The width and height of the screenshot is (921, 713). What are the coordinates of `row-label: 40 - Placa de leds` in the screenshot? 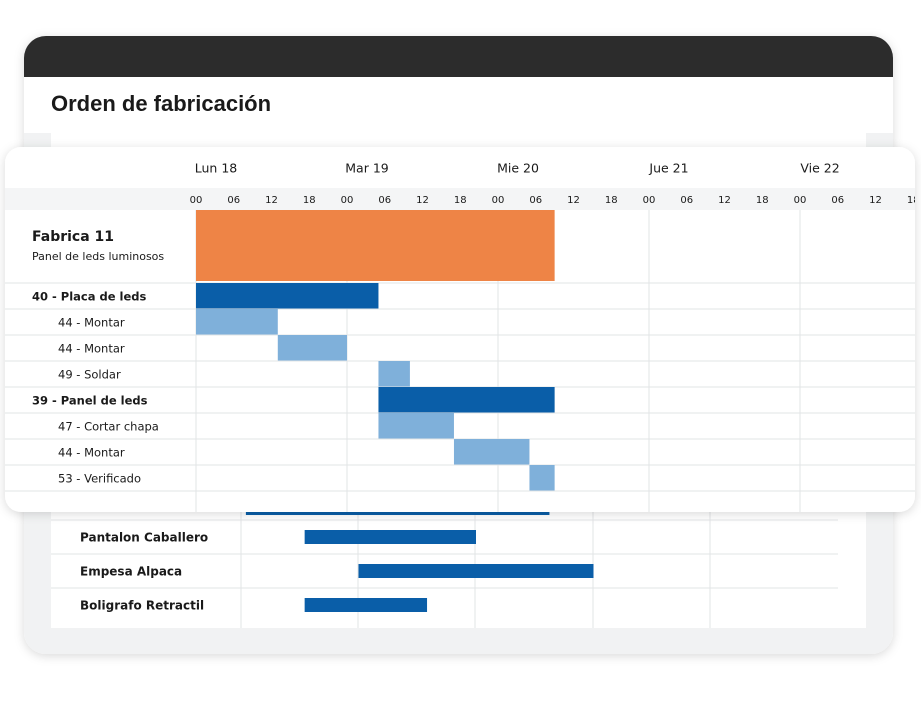 It's located at (89, 297).